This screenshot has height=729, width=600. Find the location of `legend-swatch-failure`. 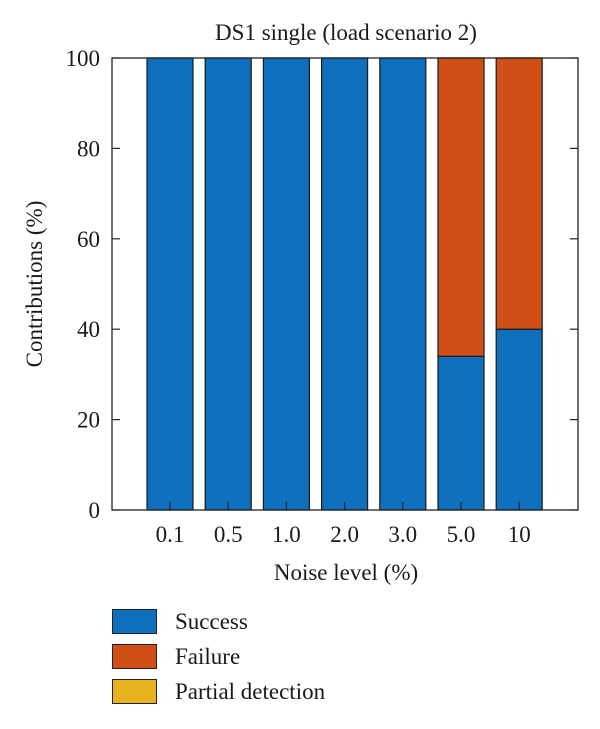

legend-swatch-failure is located at coordinates (134, 656).